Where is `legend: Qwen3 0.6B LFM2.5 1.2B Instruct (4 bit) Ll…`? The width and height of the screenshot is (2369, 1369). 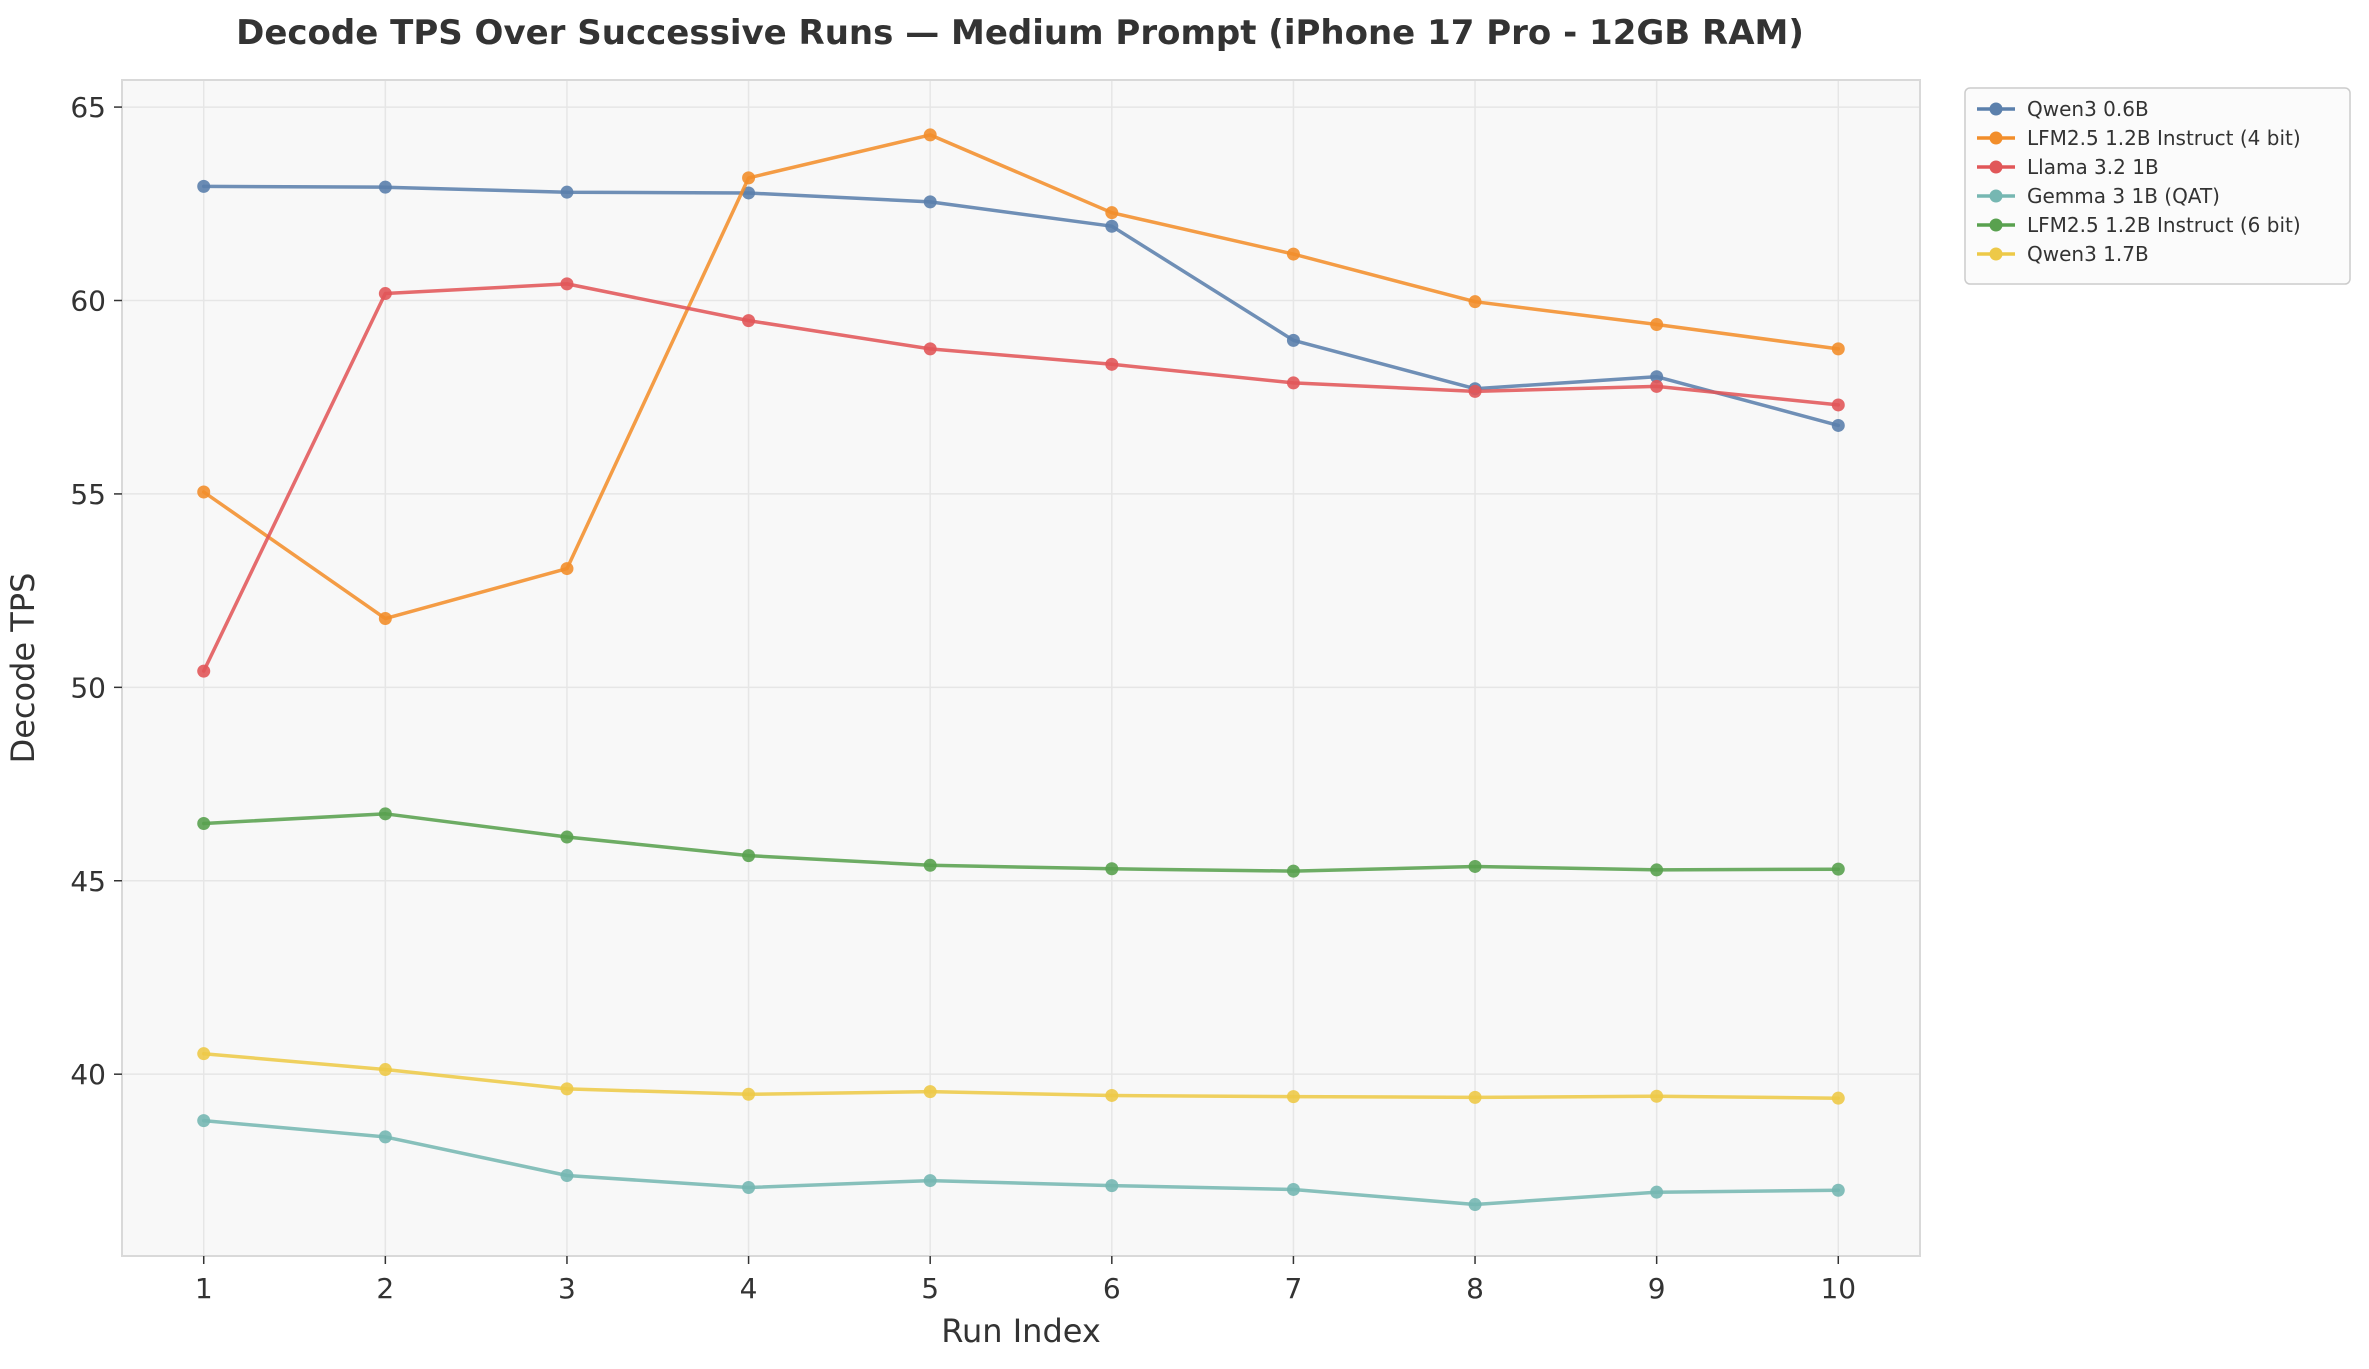
legend: Qwen3 0.6B LFM2.5 1.2B Instruct (4 bit) Ll… is located at coordinates (2157, 186).